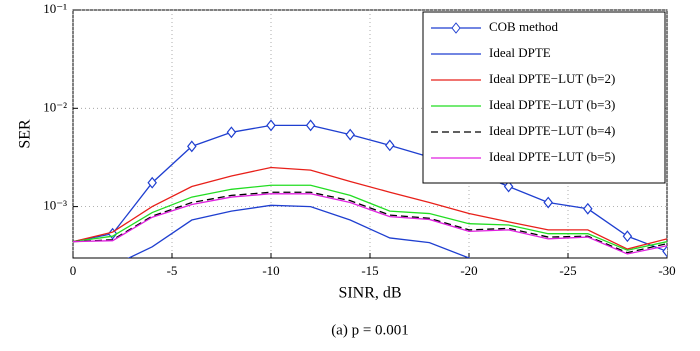 This screenshot has height=351, width=700. I want to click on x-tick-label: -15, so click(369, 270).